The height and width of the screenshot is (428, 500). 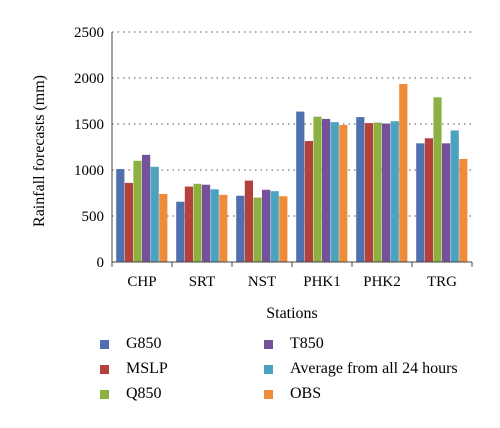 I want to click on y-tick-label: 1500, so click(x=89, y=125).